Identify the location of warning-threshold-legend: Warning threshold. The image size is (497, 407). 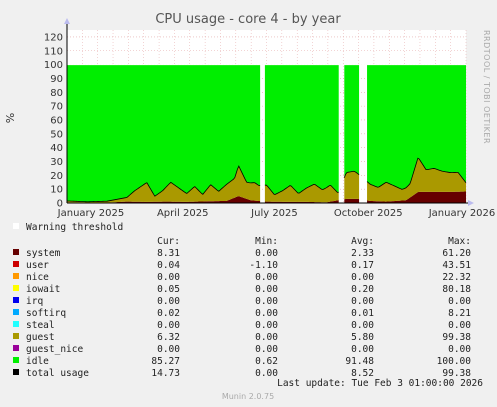
(68, 227).